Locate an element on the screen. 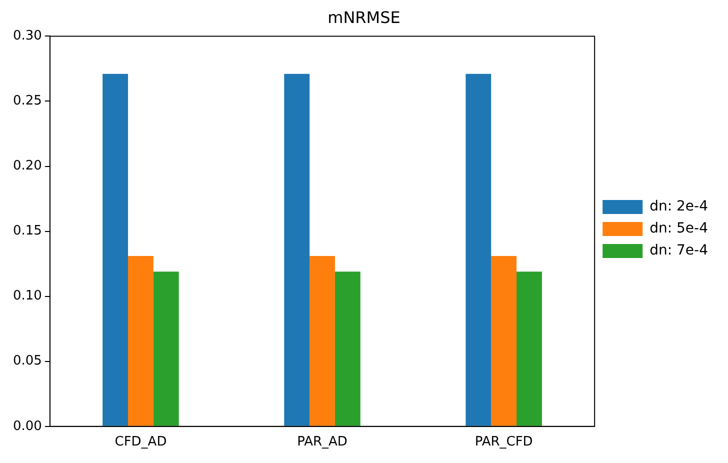 The width and height of the screenshot is (728, 463). legend-label: dn: 5e-4 is located at coordinates (679, 228).